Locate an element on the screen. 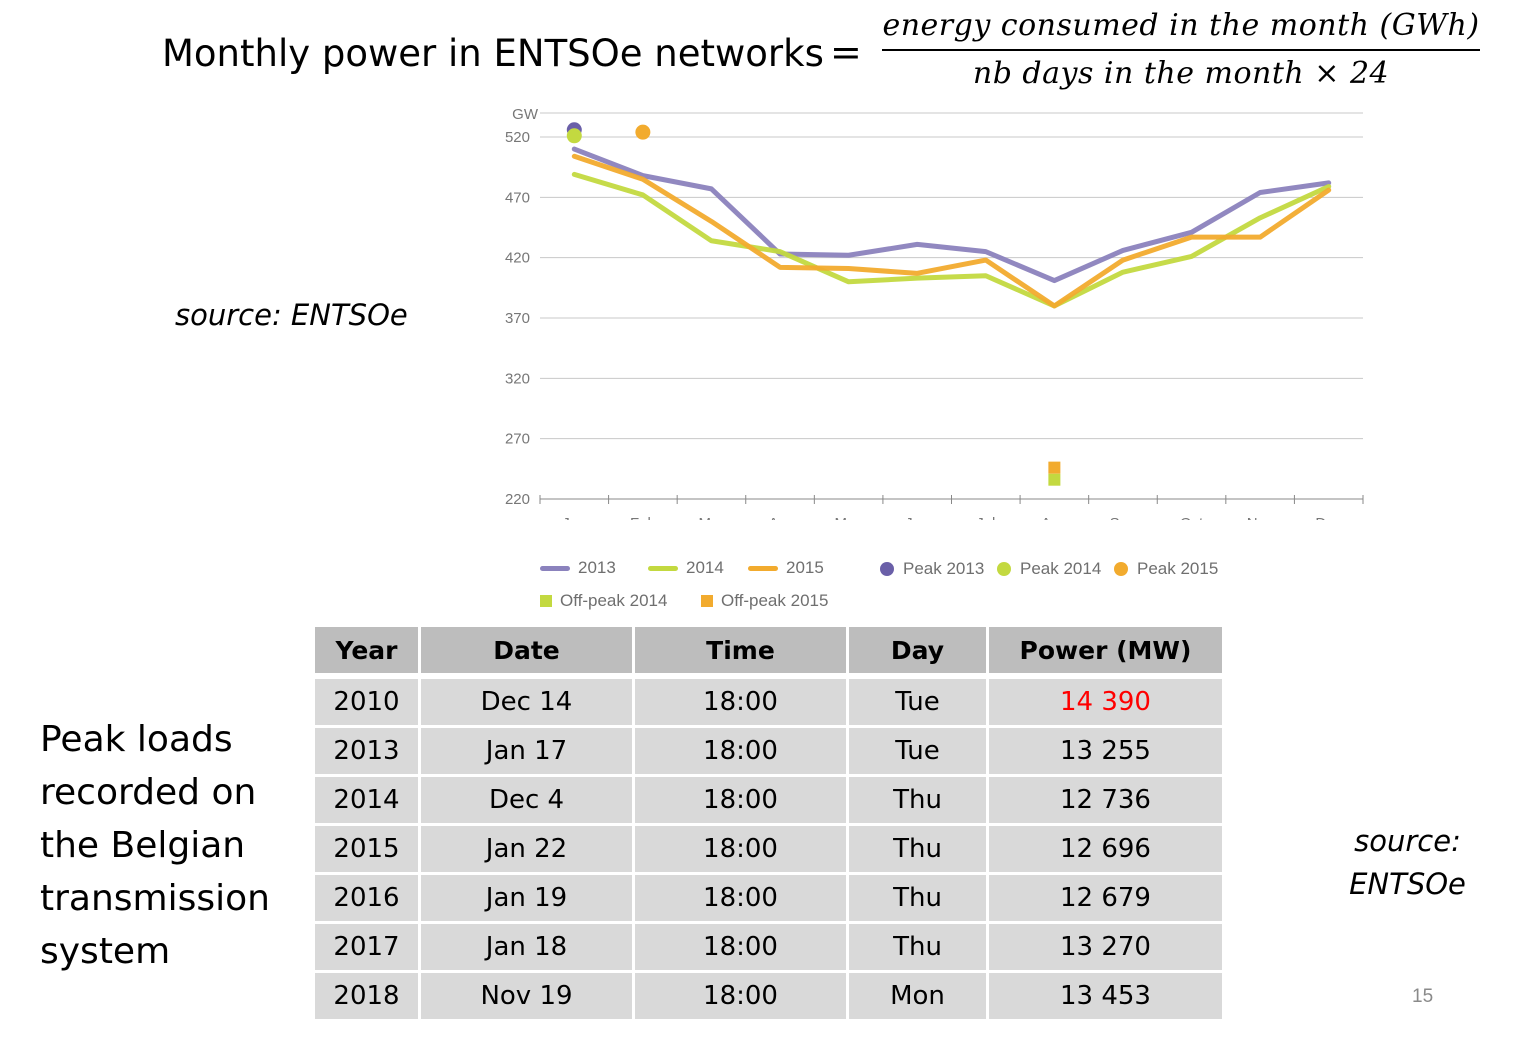 This screenshot has width=1535, height=1049. x-tick-label: Mar is located at coordinates (712, 517).